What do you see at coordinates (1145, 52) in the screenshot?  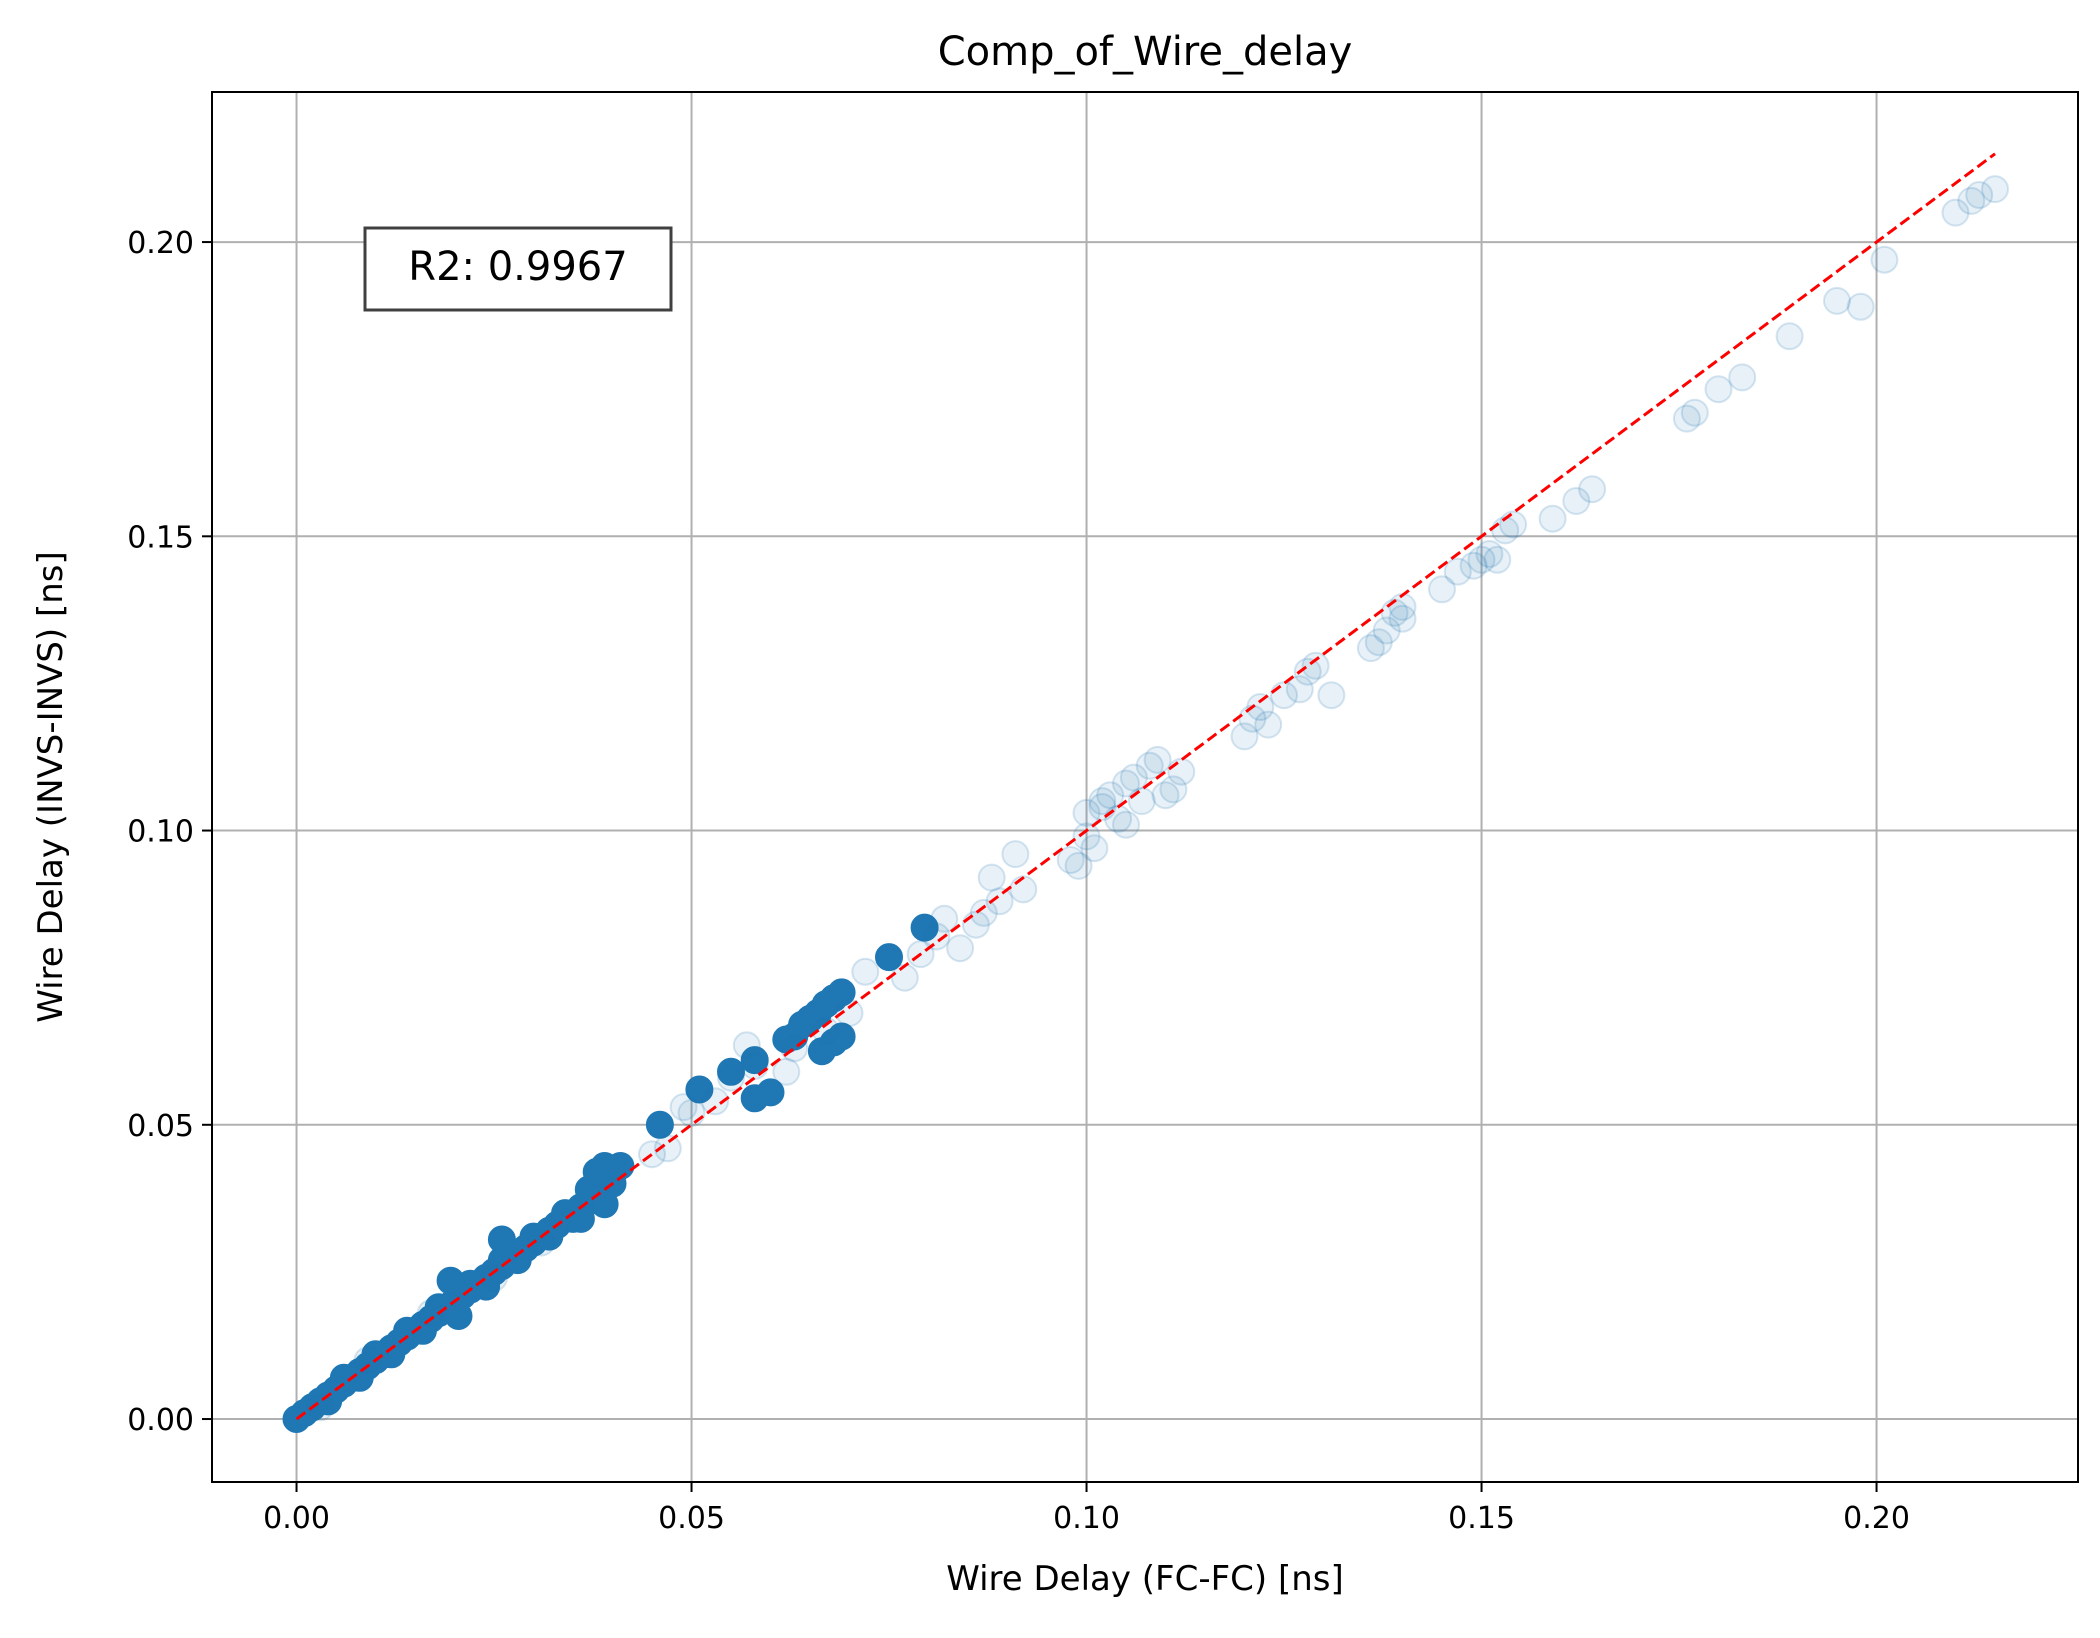 I see `chart-title: Comp_of_Wire_delay` at bounding box center [1145, 52].